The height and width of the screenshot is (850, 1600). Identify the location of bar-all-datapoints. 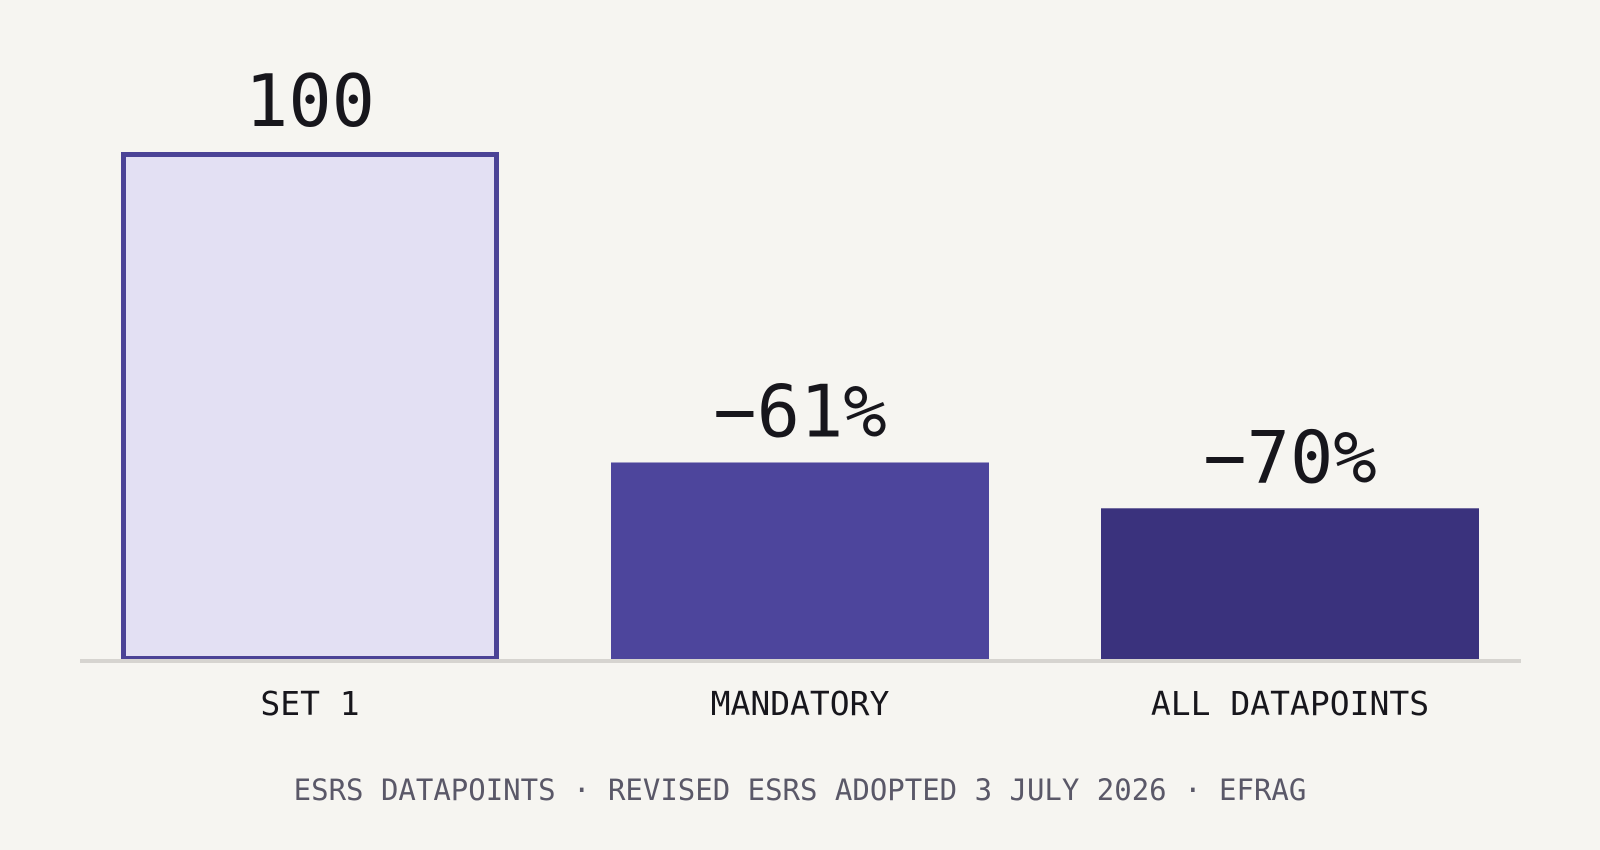
(1290, 584).